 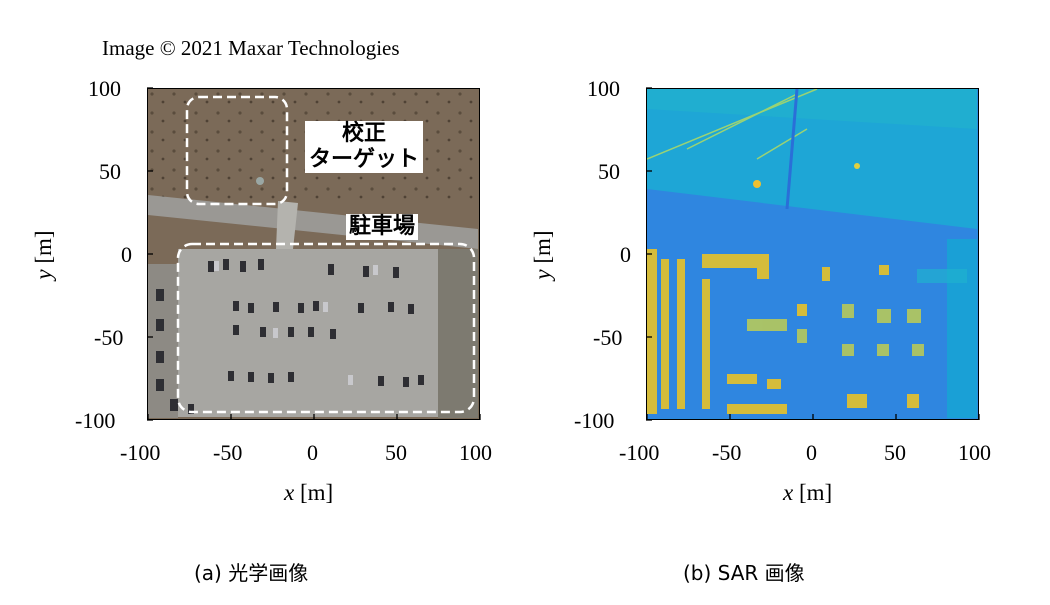 I want to click on optical-ytick-m100: -100, so click(x=95, y=420).